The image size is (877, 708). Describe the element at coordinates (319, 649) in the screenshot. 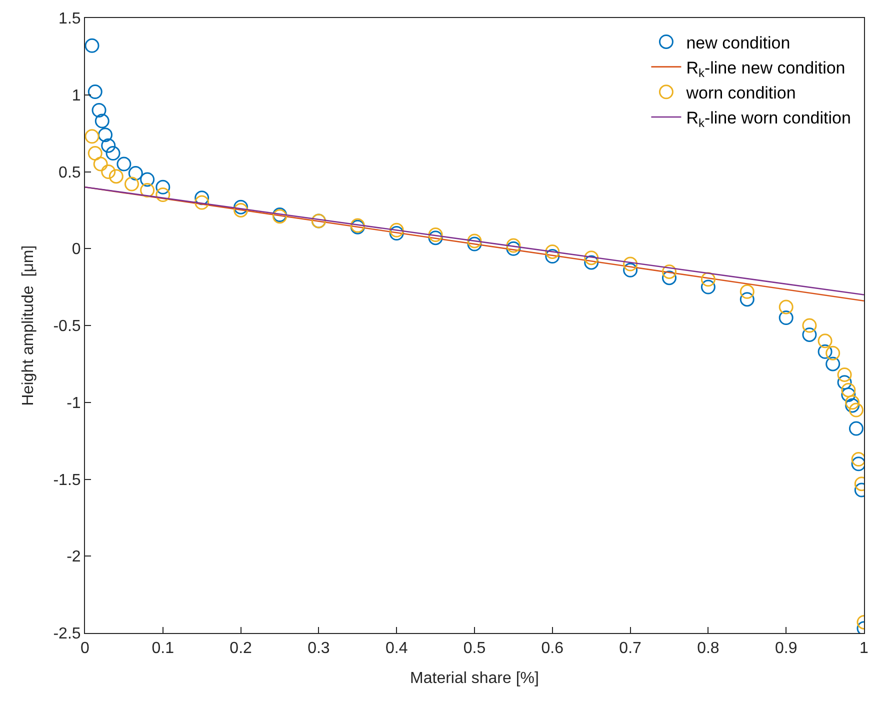

I see `x-tick-label: 0.3` at that location.